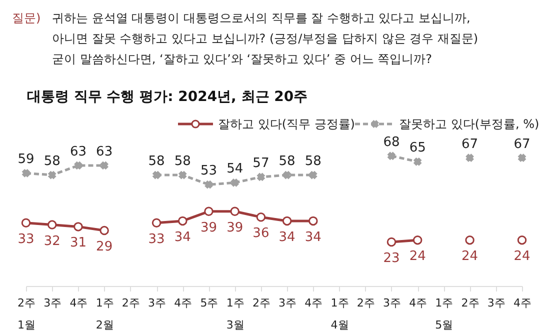 This screenshot has height=335, width=544. I want to click on data-label: 31, so click(78, 243).